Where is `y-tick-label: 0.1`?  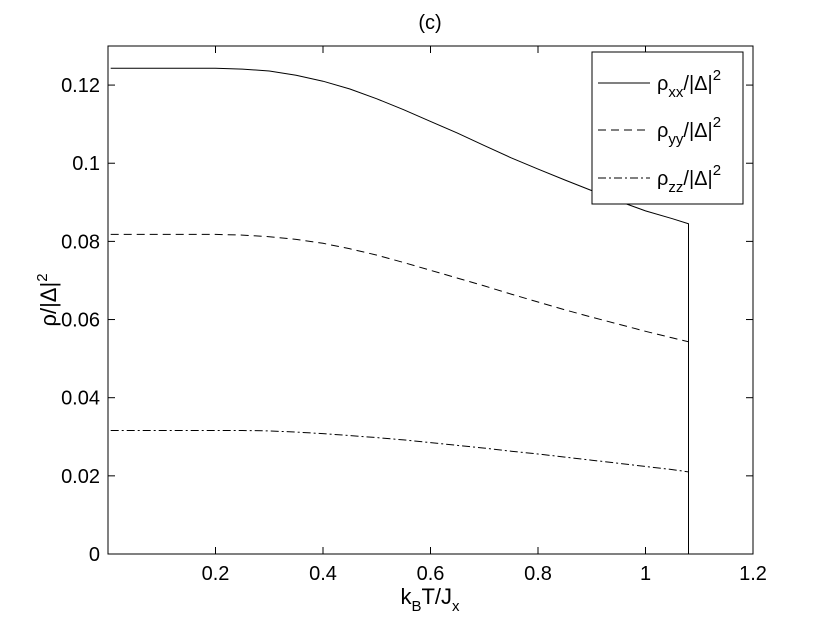 y-tick-label: 0.1 is located at coordinates (86, 164).